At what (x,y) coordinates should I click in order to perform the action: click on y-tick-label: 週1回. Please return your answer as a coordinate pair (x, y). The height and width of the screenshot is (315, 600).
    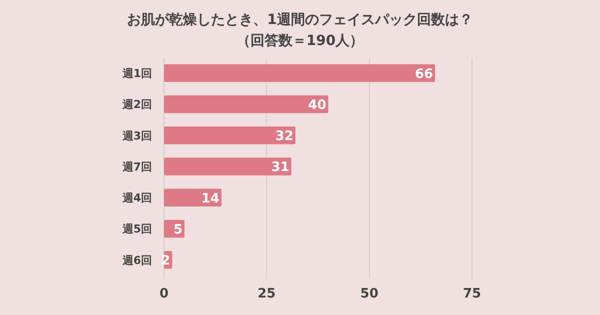
    Looking at the image, I should click on (136, 73).